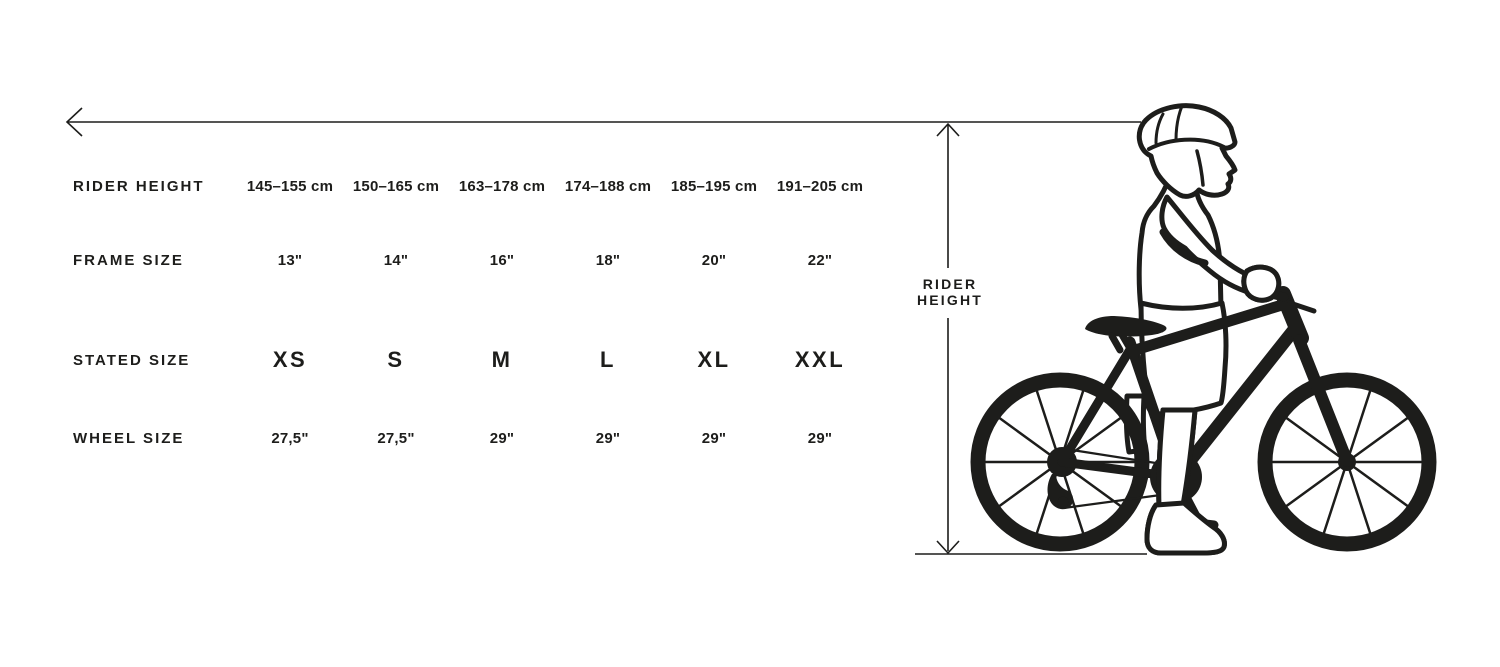 The height and width of the screenshot is (667, 1500). I want to click on seatstay, so click(1096, 405).